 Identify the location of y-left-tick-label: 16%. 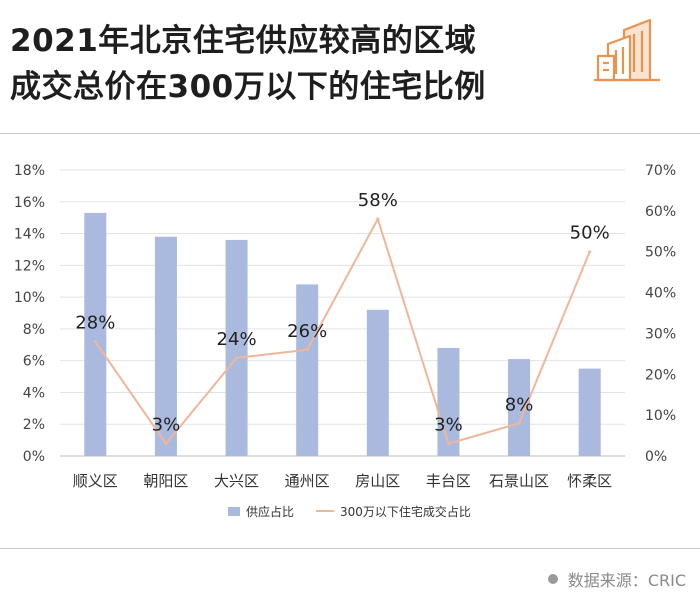
(29, 203).